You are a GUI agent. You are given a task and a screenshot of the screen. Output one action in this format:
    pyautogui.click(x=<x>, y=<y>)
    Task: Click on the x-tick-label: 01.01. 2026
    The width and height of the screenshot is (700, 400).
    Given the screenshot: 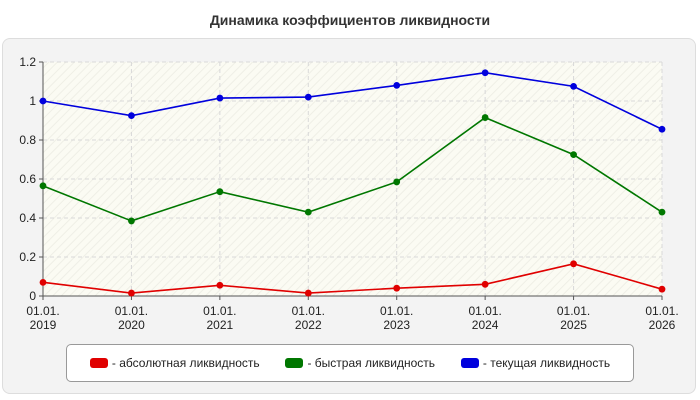 What is the action you would take?
    pyautogui.click(x=661, y=318)
    